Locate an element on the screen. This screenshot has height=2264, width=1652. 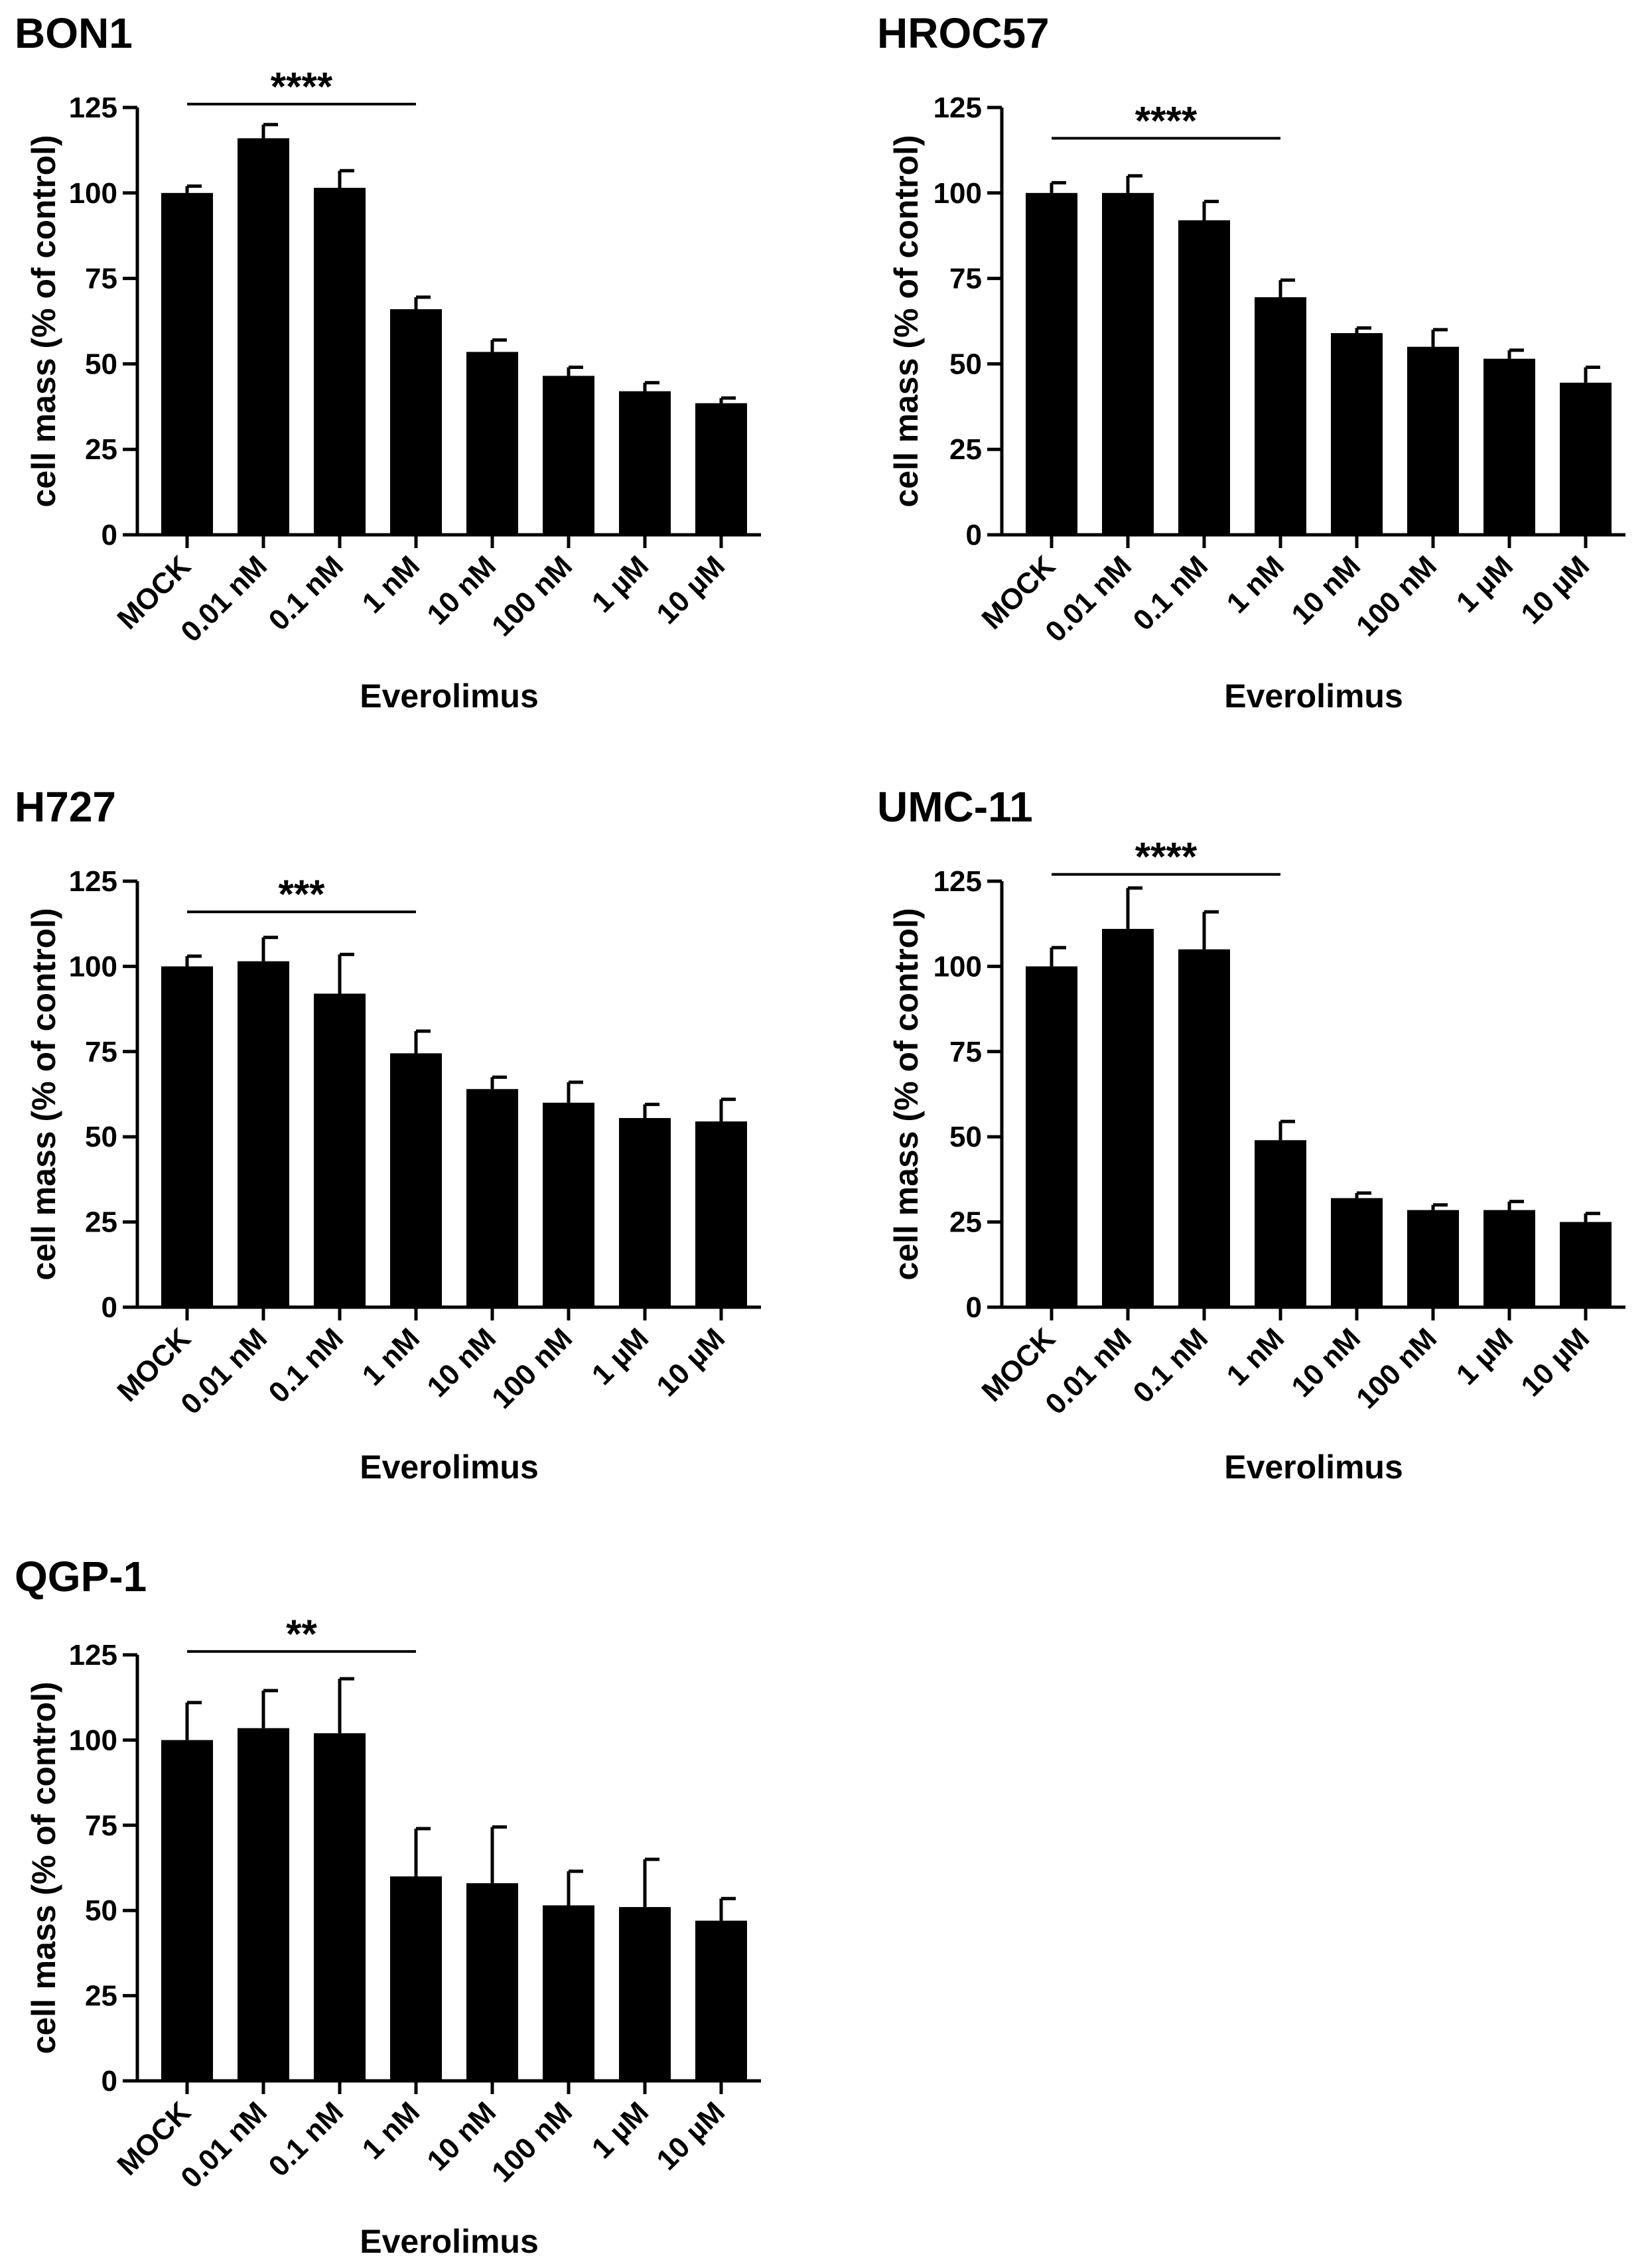
significance-label: *** is located at coordinates (301, 894).